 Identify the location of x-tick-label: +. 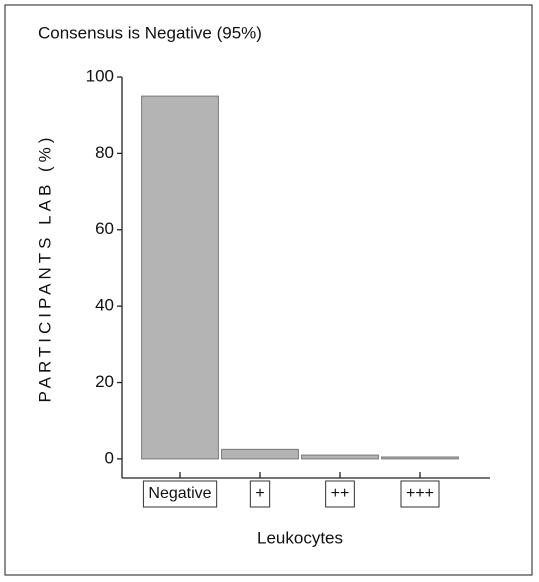
(259, 493).